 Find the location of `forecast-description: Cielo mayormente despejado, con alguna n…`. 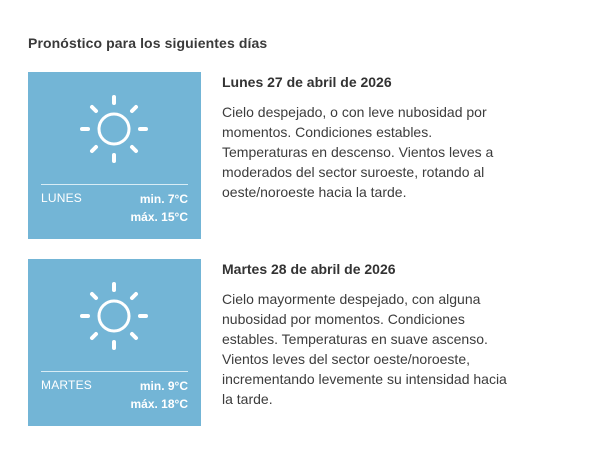

forecast-description: Cielo mayormente despejado, con alguna n… is located at coordinates (364, 349).